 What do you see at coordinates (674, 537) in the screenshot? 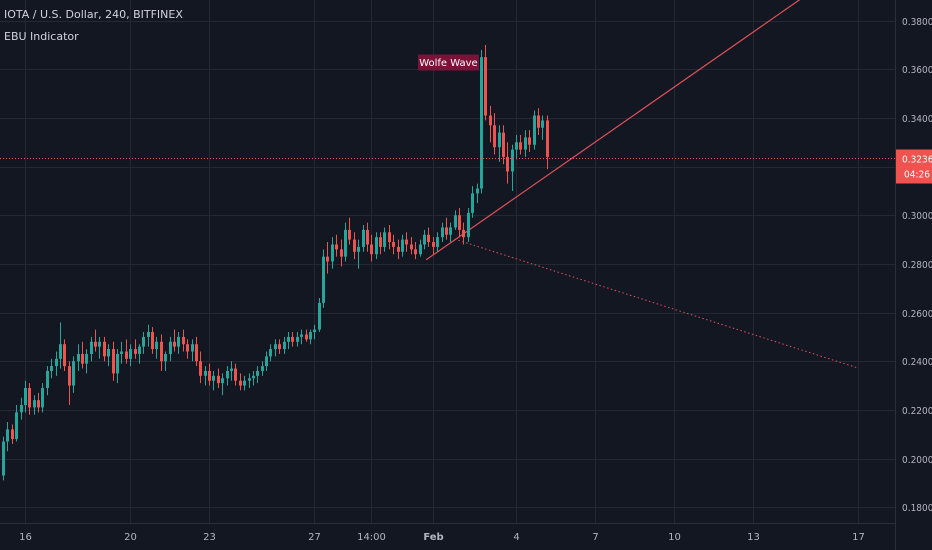
I see `x-tick-label: 10` at bounding box center [674, 537].